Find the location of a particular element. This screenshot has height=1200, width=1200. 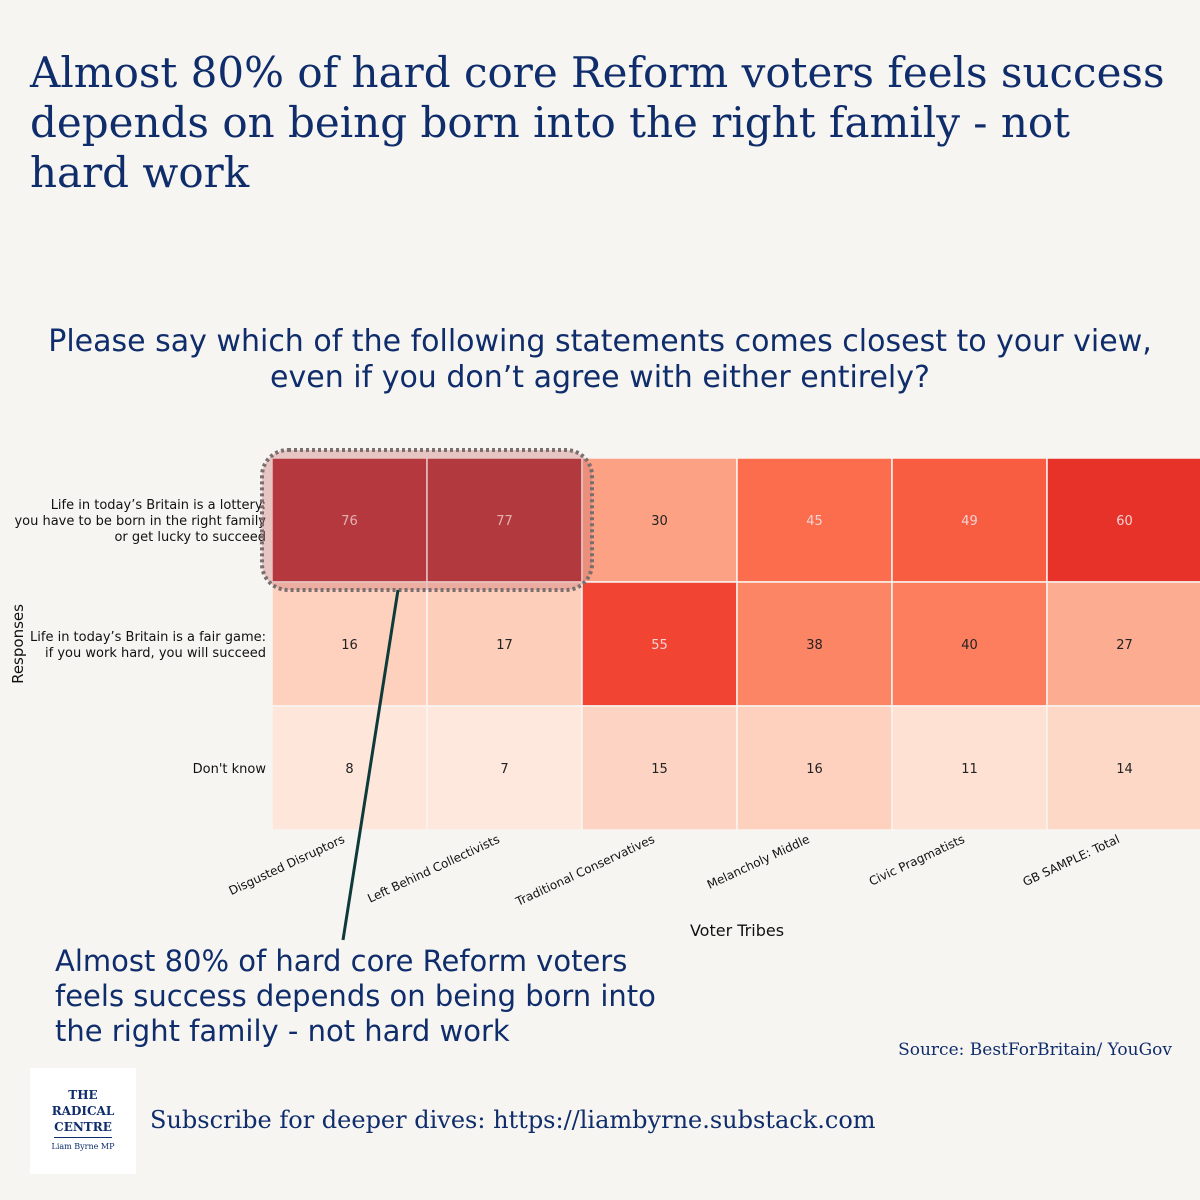

source-note: Source: BestForBritain/ YouGov is located at coordinates (1035, 1050).